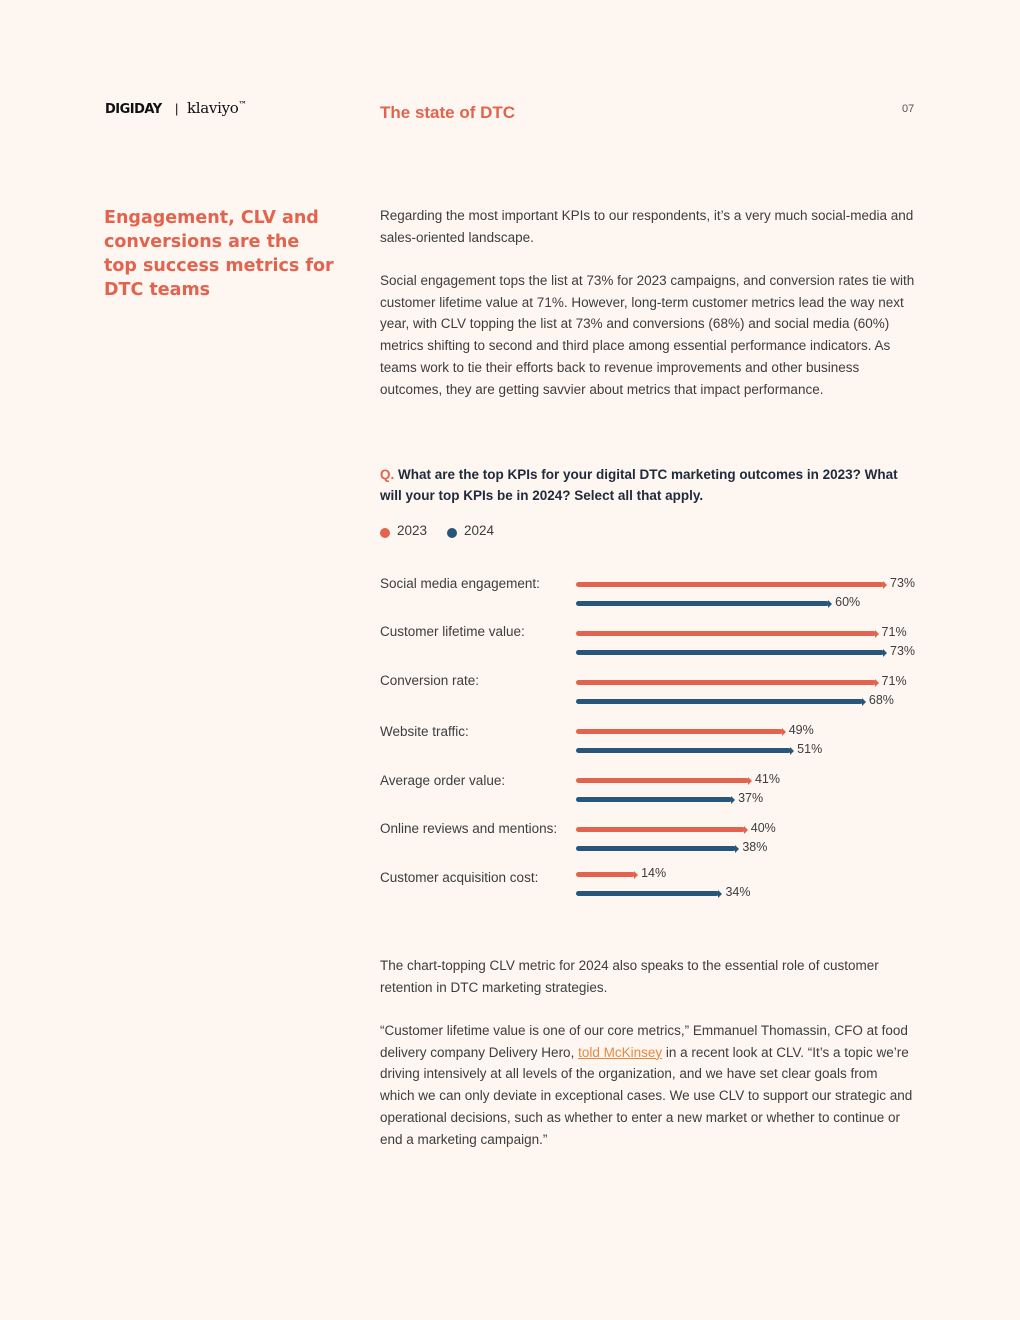 This screenshot has width=1020, height=1320. What do you see at coordinates (810, 749) in the screenshot?
I see `bar-value-label-2024: 51%` at bounding box center [810, 749].